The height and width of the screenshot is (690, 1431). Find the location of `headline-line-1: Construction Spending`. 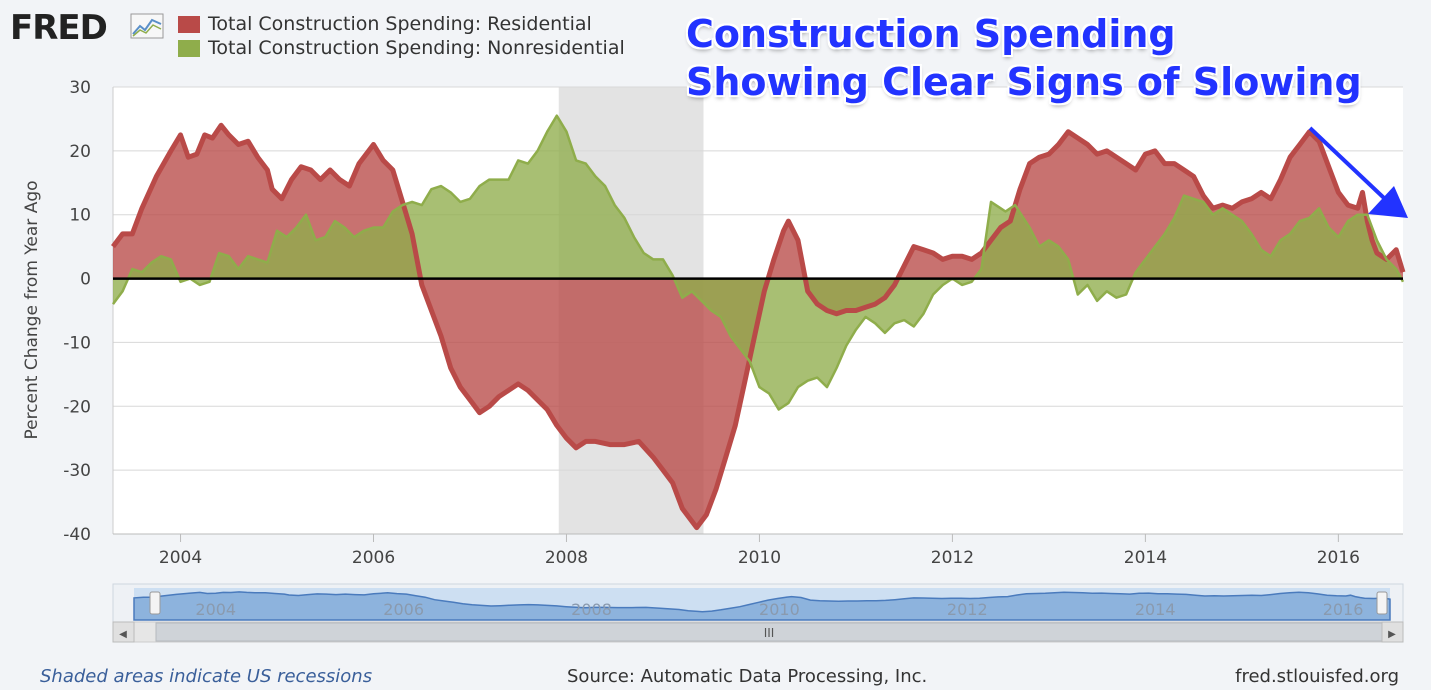

headline-line-1: Construction Spending is located at coordinates (931, 34).